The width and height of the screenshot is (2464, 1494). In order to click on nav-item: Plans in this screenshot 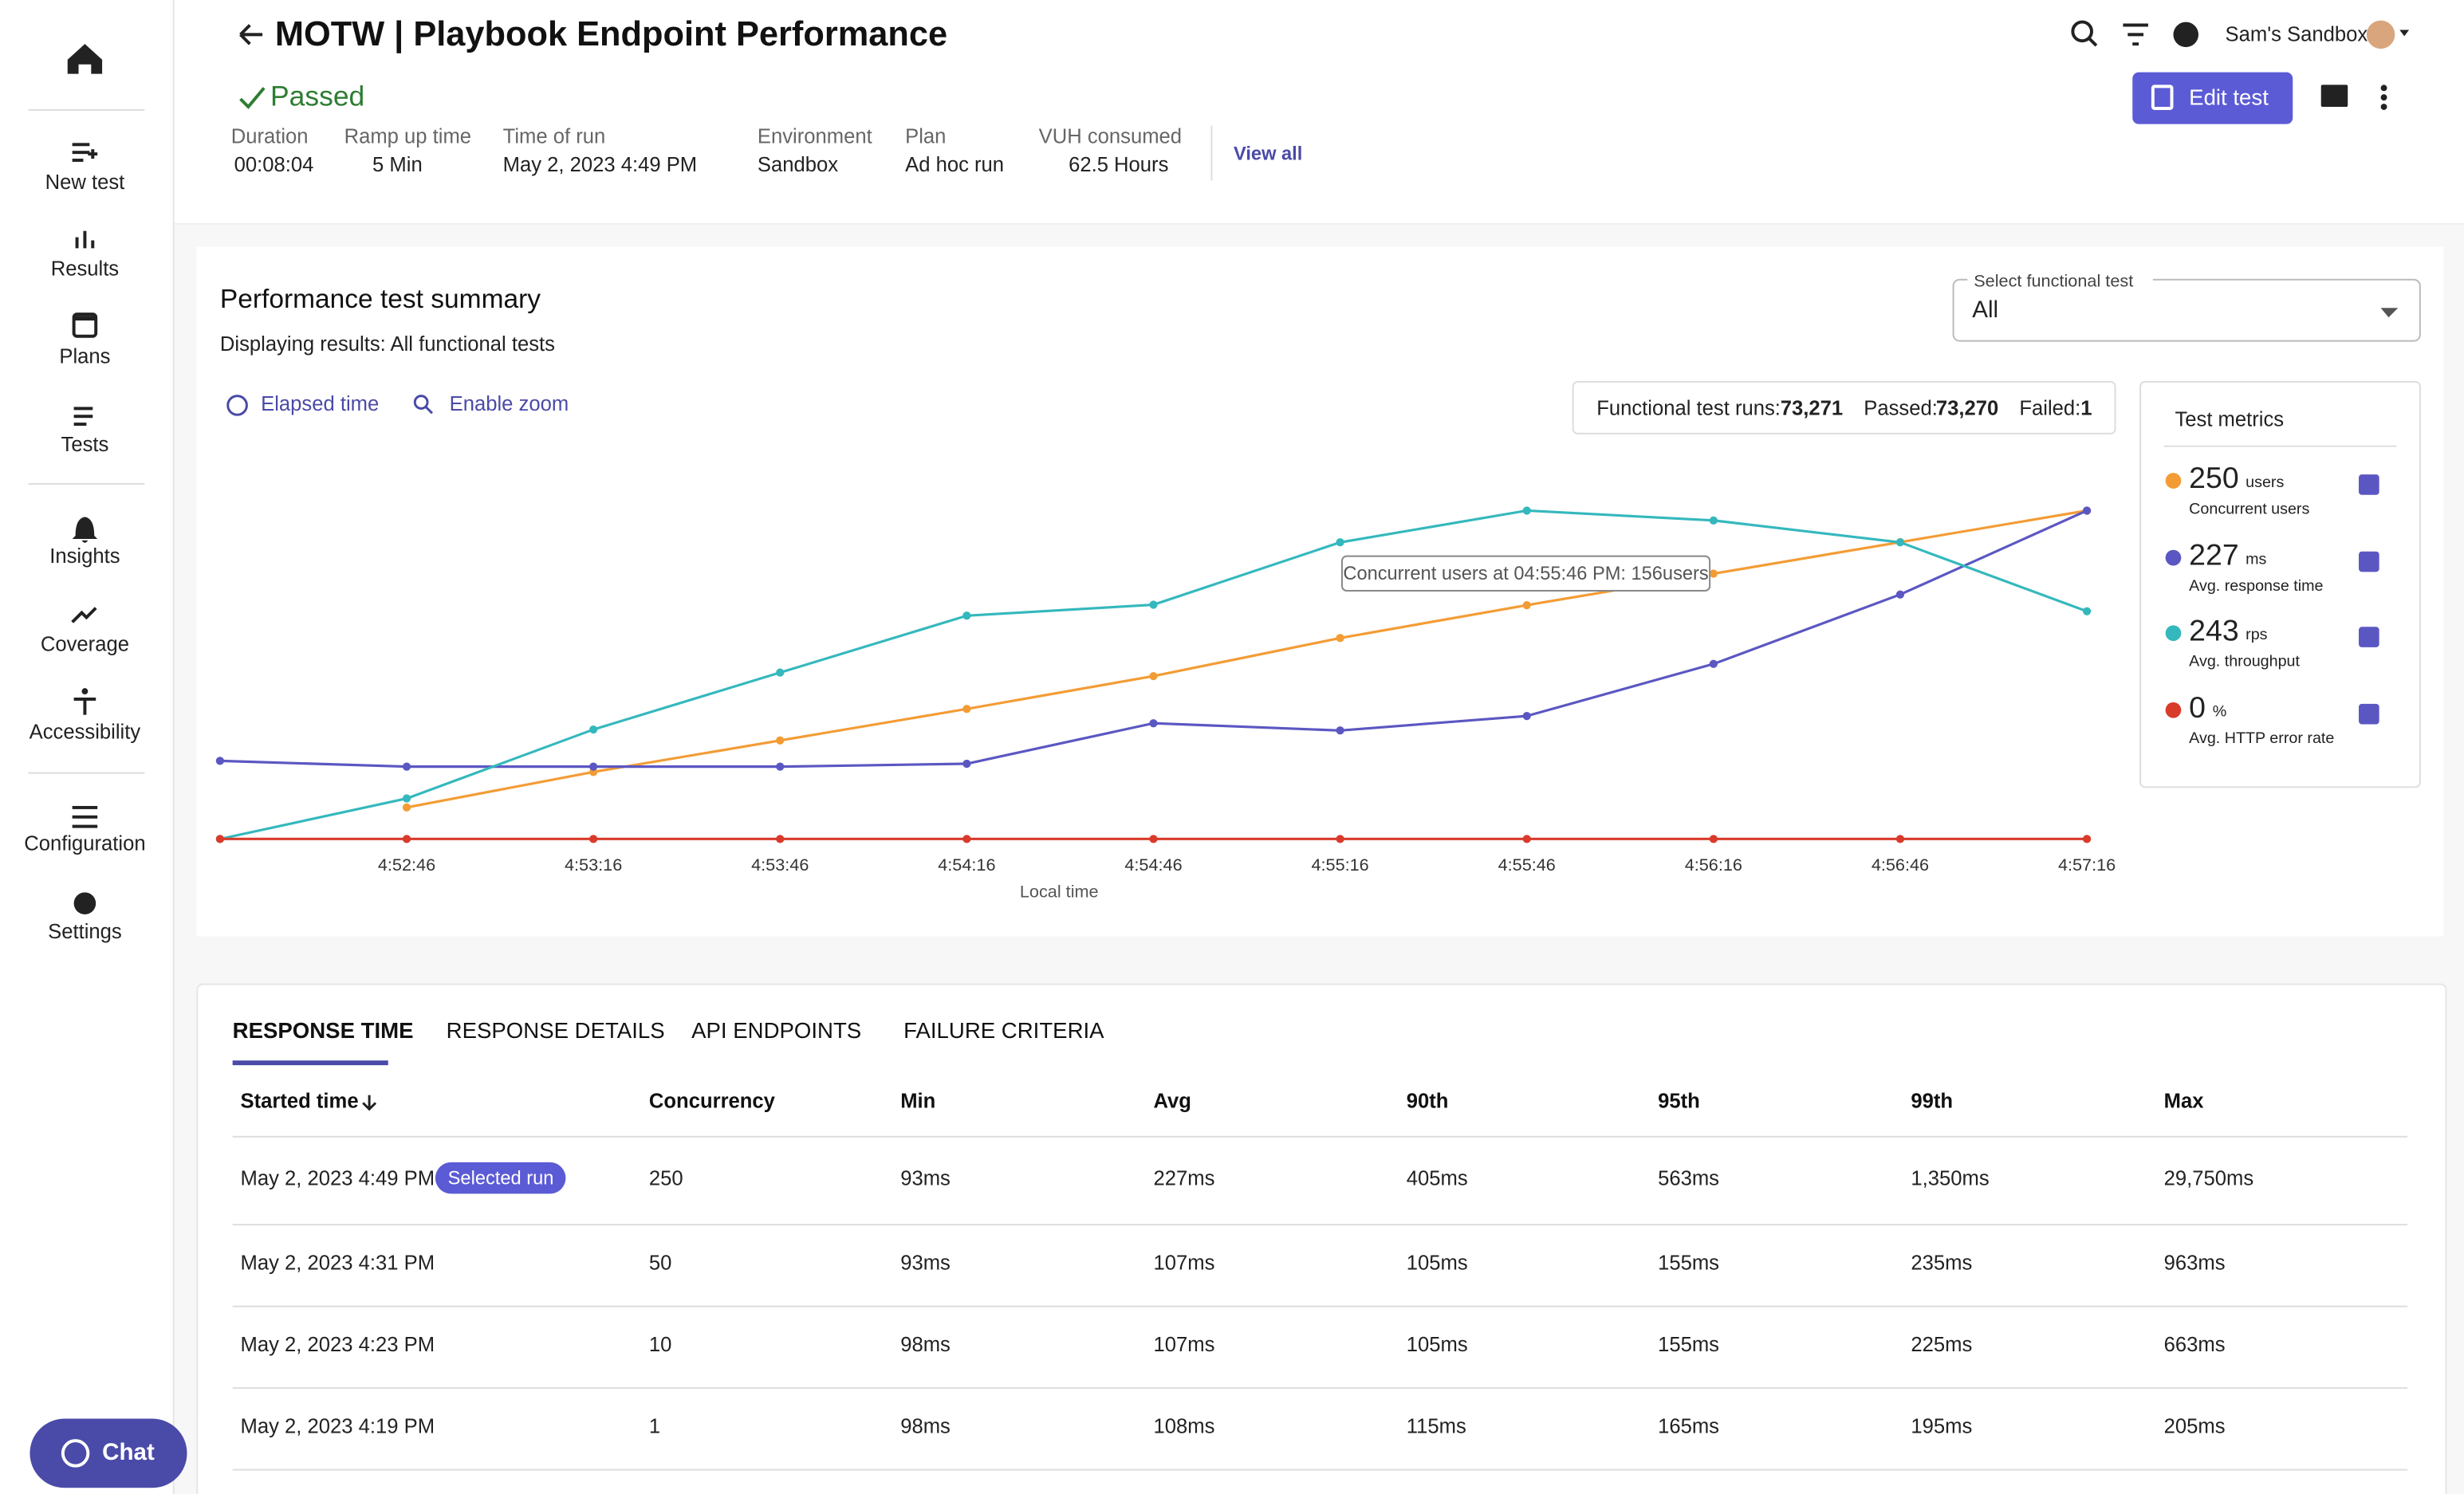, I will do `click(85, 356)`.